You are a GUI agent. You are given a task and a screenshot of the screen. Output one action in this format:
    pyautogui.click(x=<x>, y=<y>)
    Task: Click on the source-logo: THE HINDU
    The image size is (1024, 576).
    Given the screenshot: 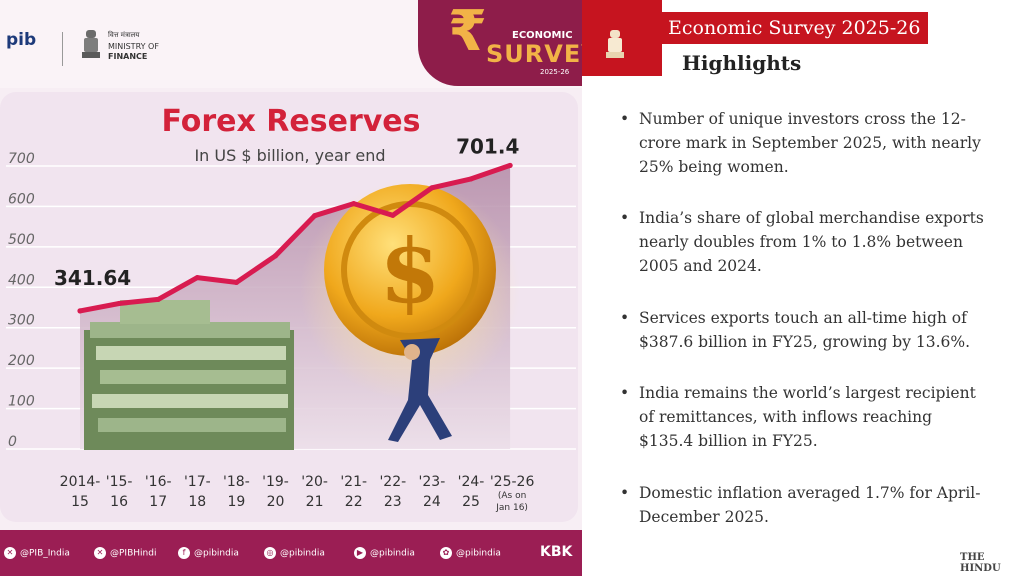 What is the action you would take?
    pyautogui.click(x=980, y=563)
    